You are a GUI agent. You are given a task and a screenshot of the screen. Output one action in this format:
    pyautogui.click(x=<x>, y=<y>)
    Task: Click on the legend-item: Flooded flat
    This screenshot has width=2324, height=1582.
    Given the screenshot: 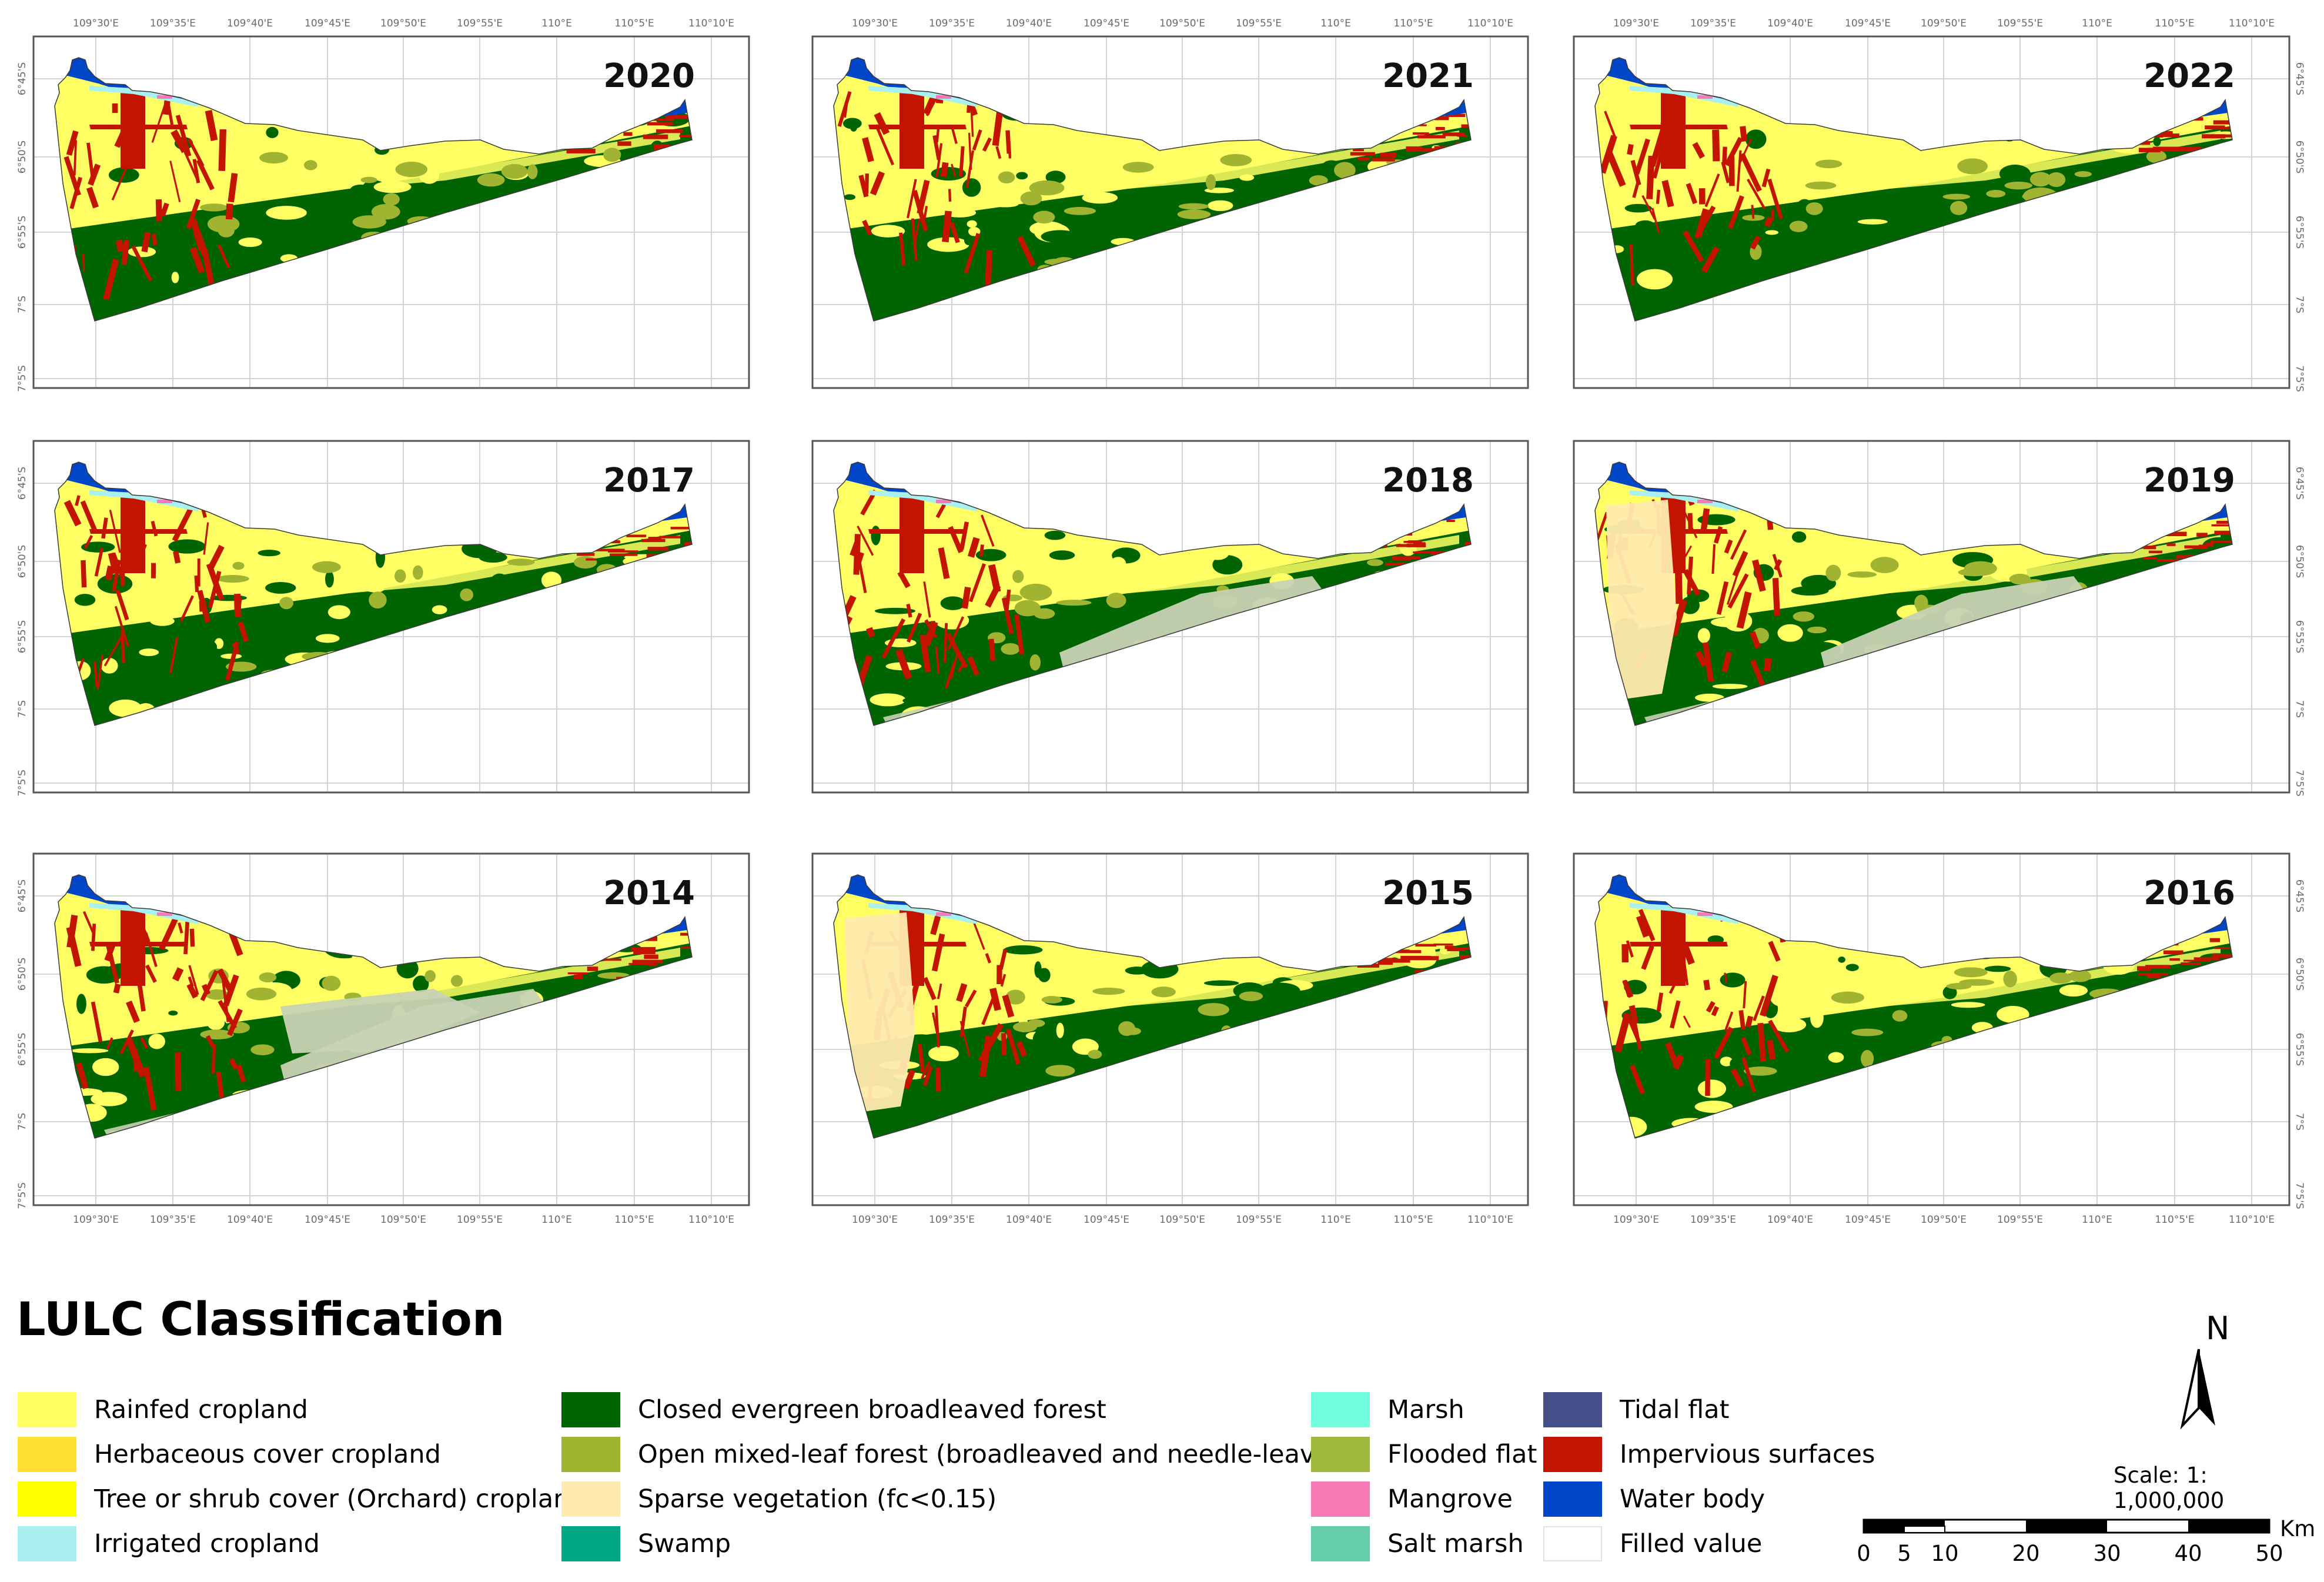 What is the action you would take?
    pyautogui.click(x=1424, y=1454)
    